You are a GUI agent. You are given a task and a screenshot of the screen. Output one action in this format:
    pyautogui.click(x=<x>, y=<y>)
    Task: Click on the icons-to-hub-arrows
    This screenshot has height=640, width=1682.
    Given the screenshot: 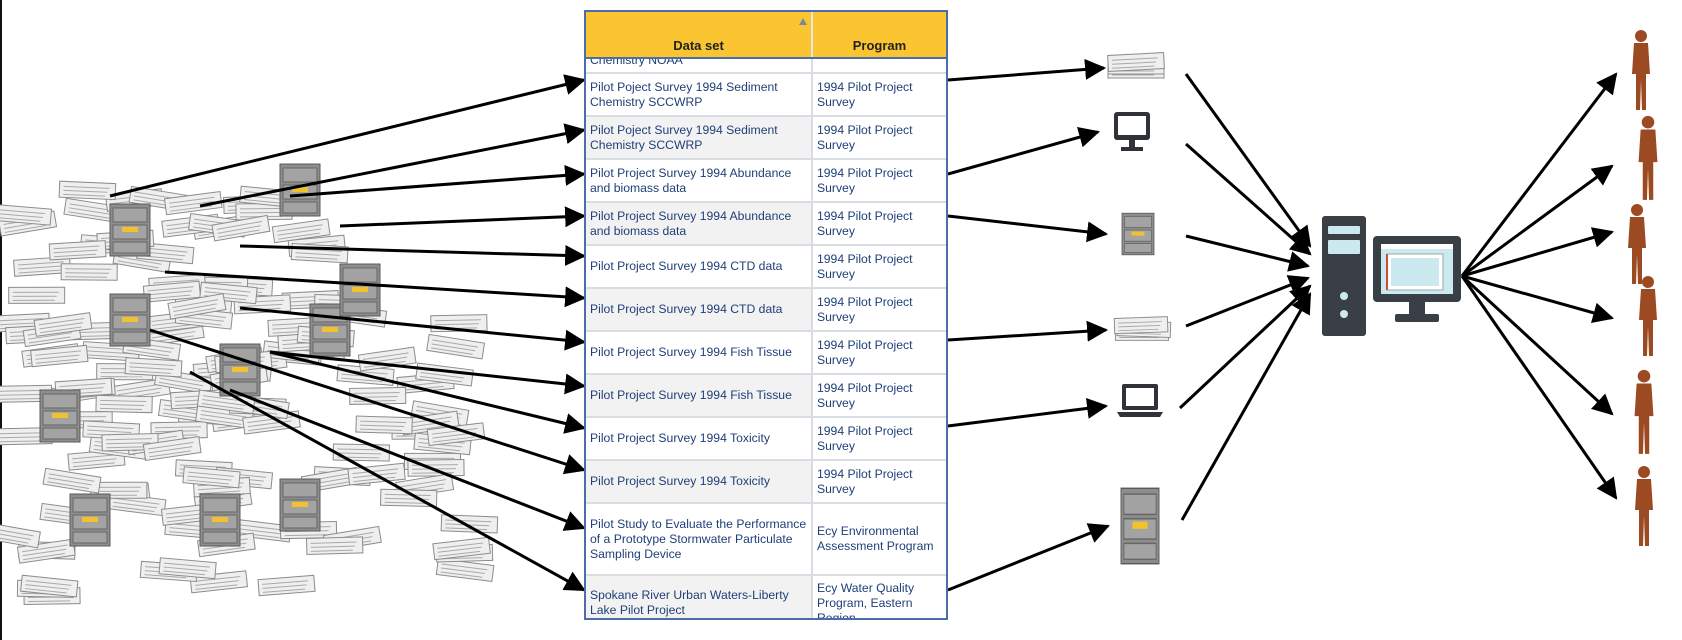 What is the action you would take?
    pyautogui.click(x=1245, y=297)
    